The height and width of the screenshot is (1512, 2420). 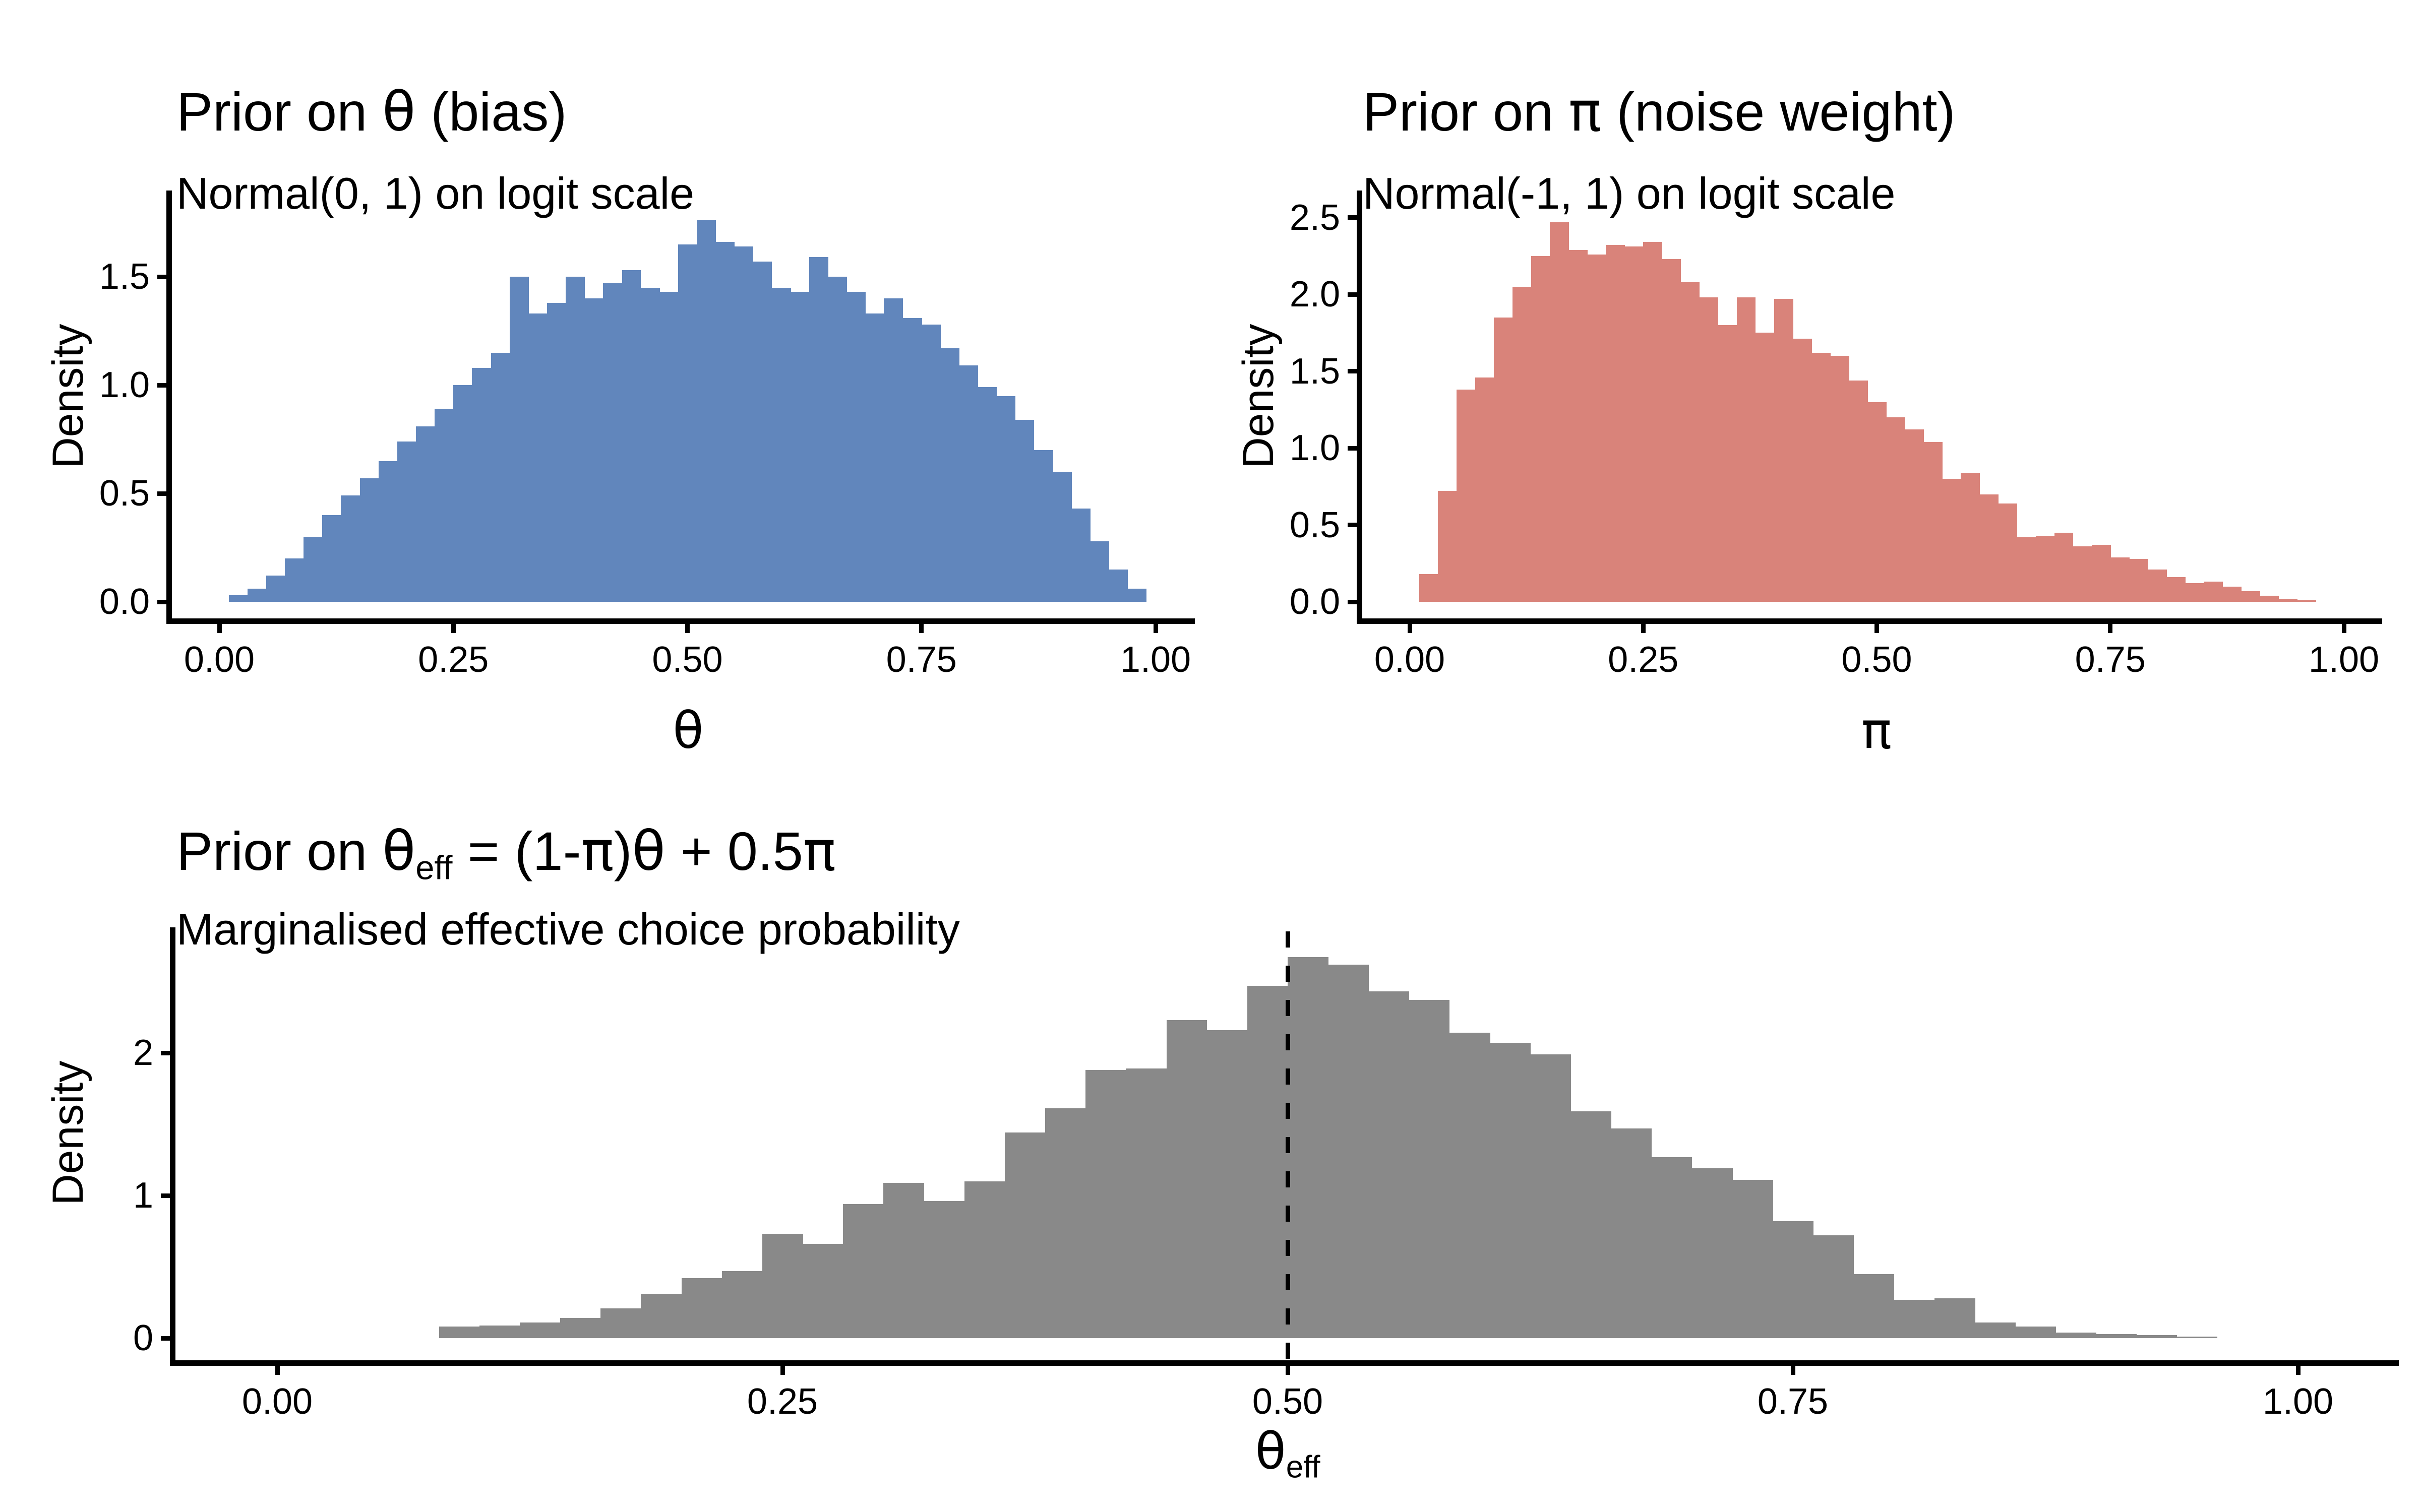 I want to click on x-axis-title: π, so click(x=1876, y=731).